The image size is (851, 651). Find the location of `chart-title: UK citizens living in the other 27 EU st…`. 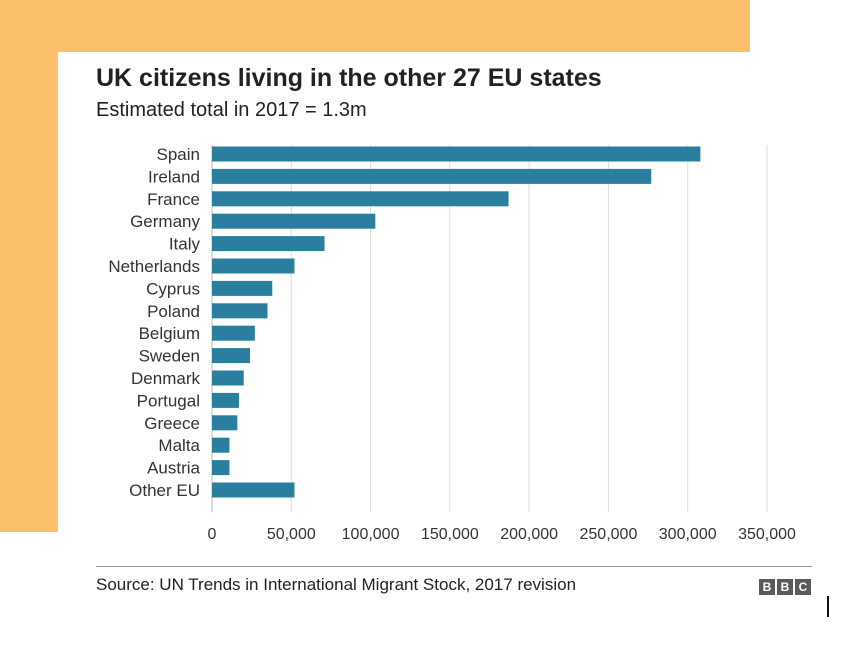

chart-title: UK citizens living in the other 27 EU st… is located at coordinates (349, 78).